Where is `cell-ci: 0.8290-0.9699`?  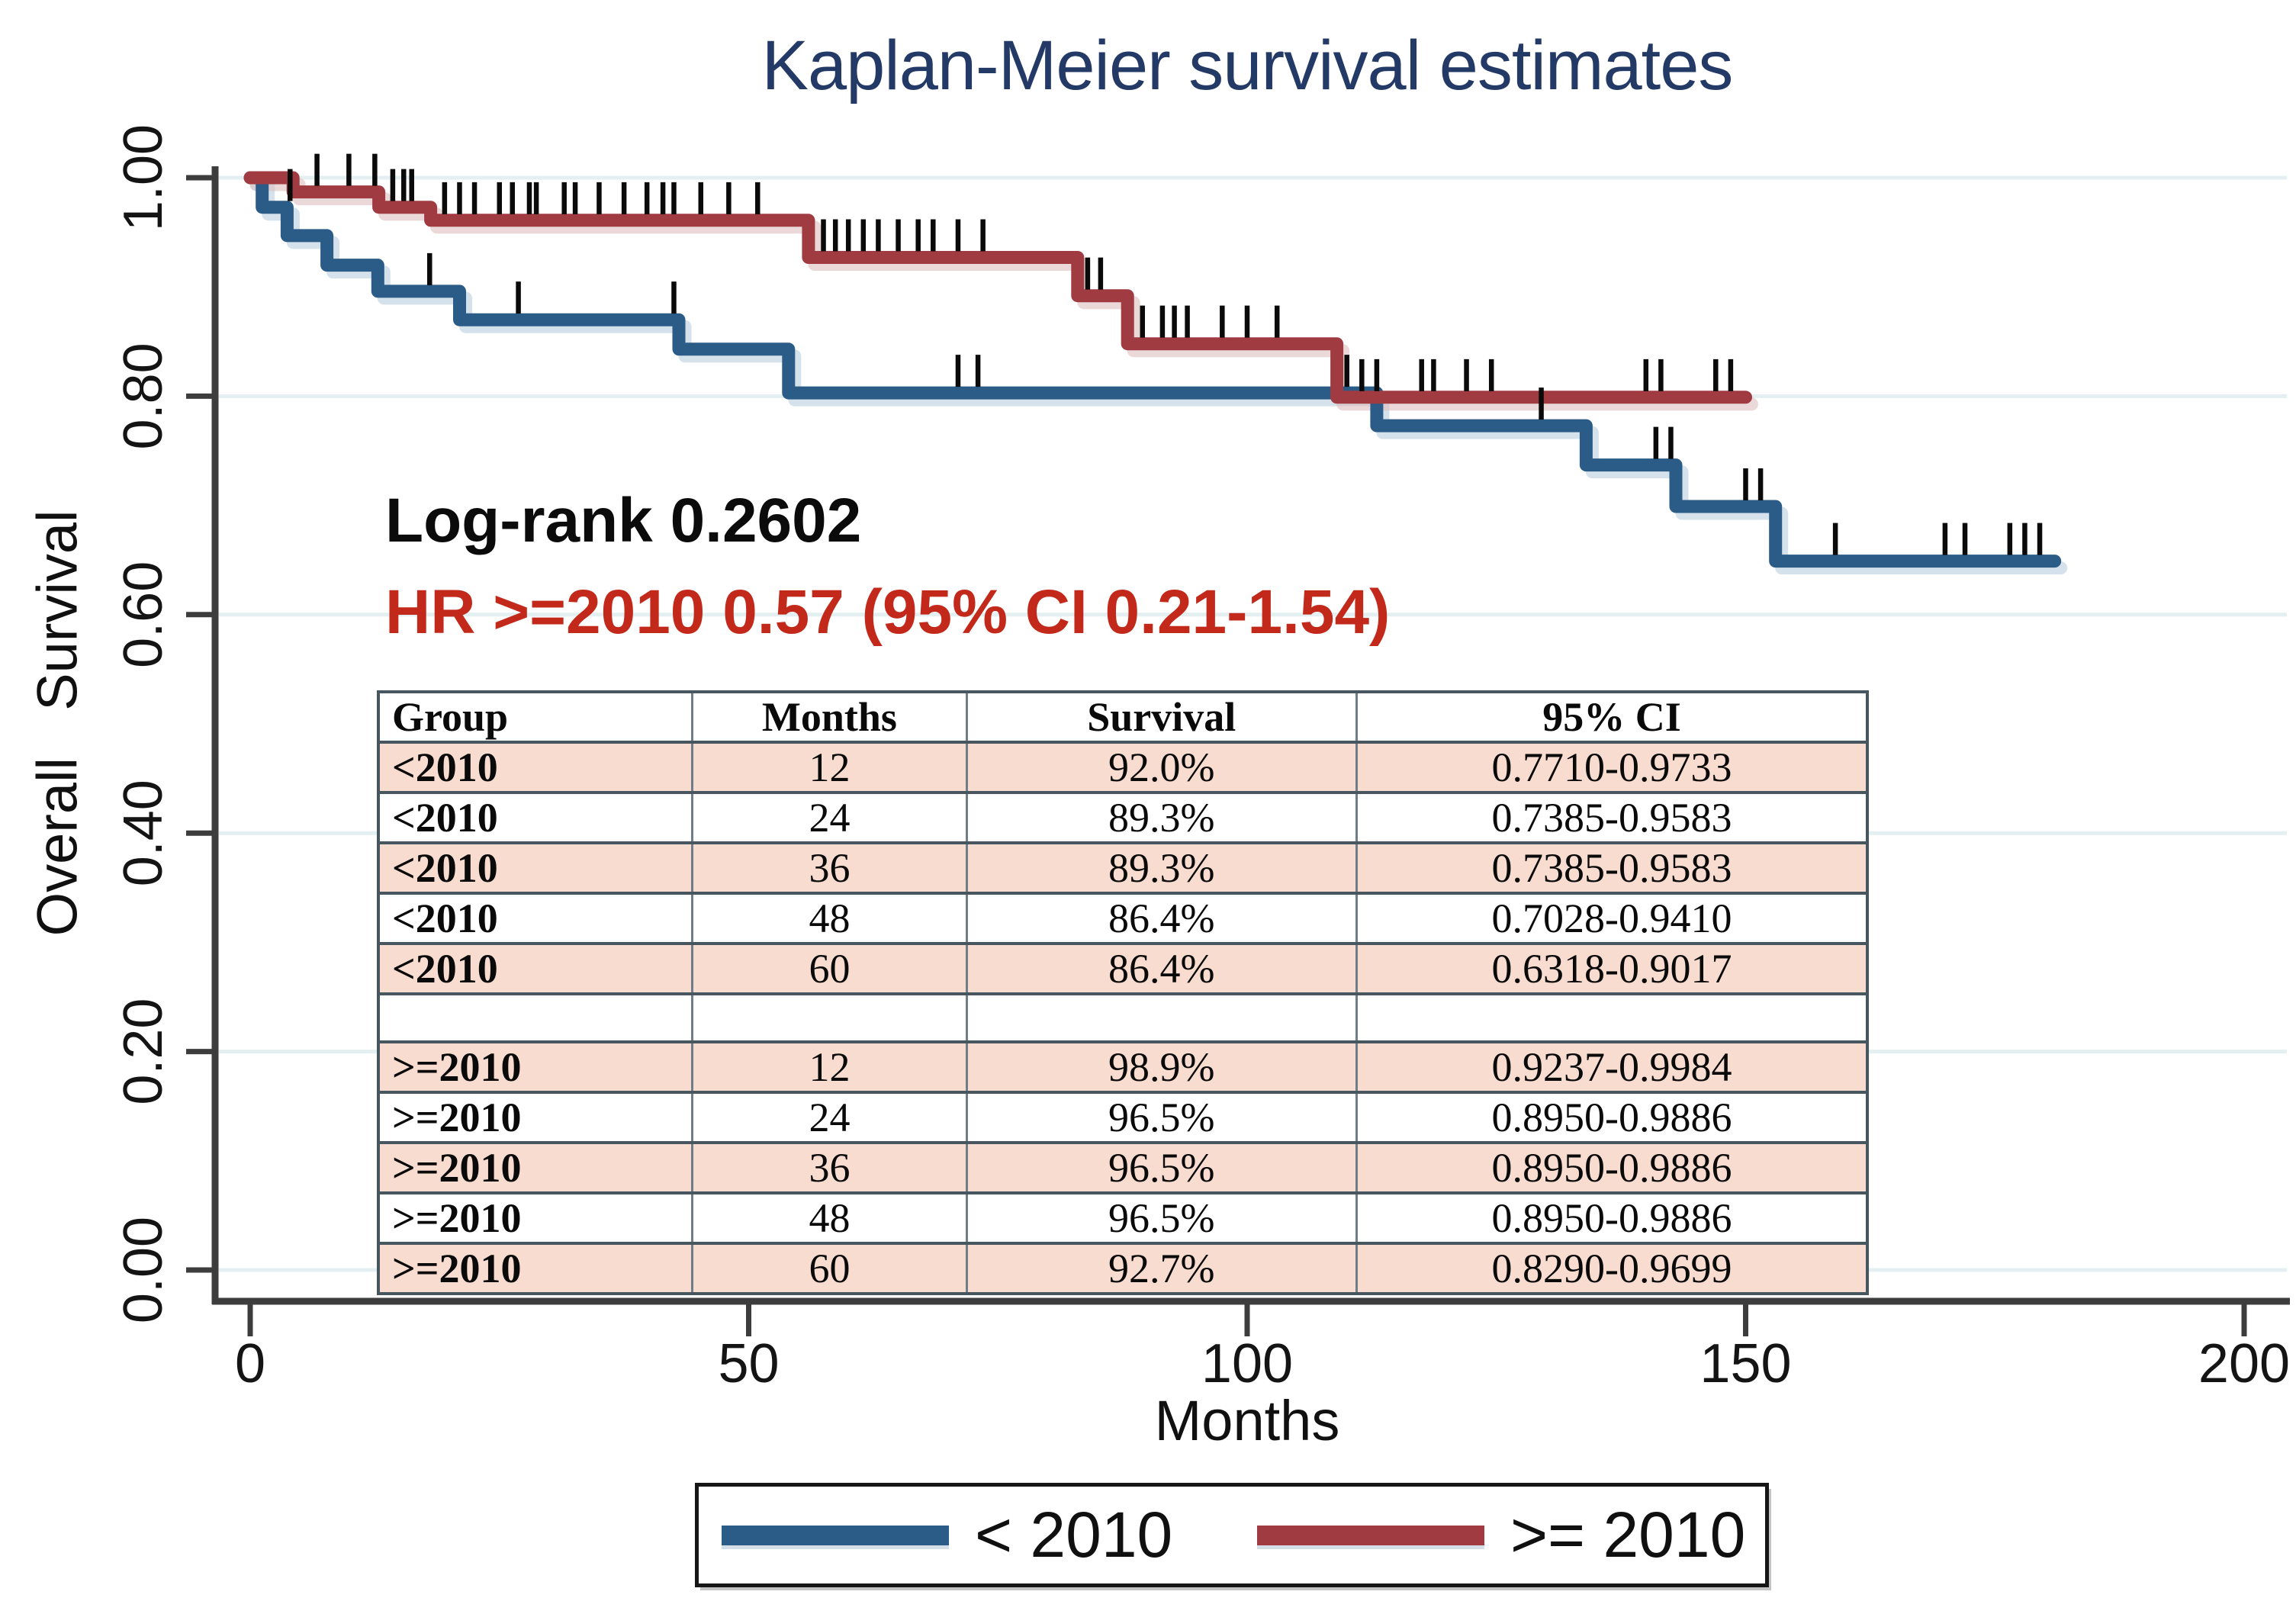 cell-ci: 0.8290-0.9699 is located at coordinates (1611, 1268).